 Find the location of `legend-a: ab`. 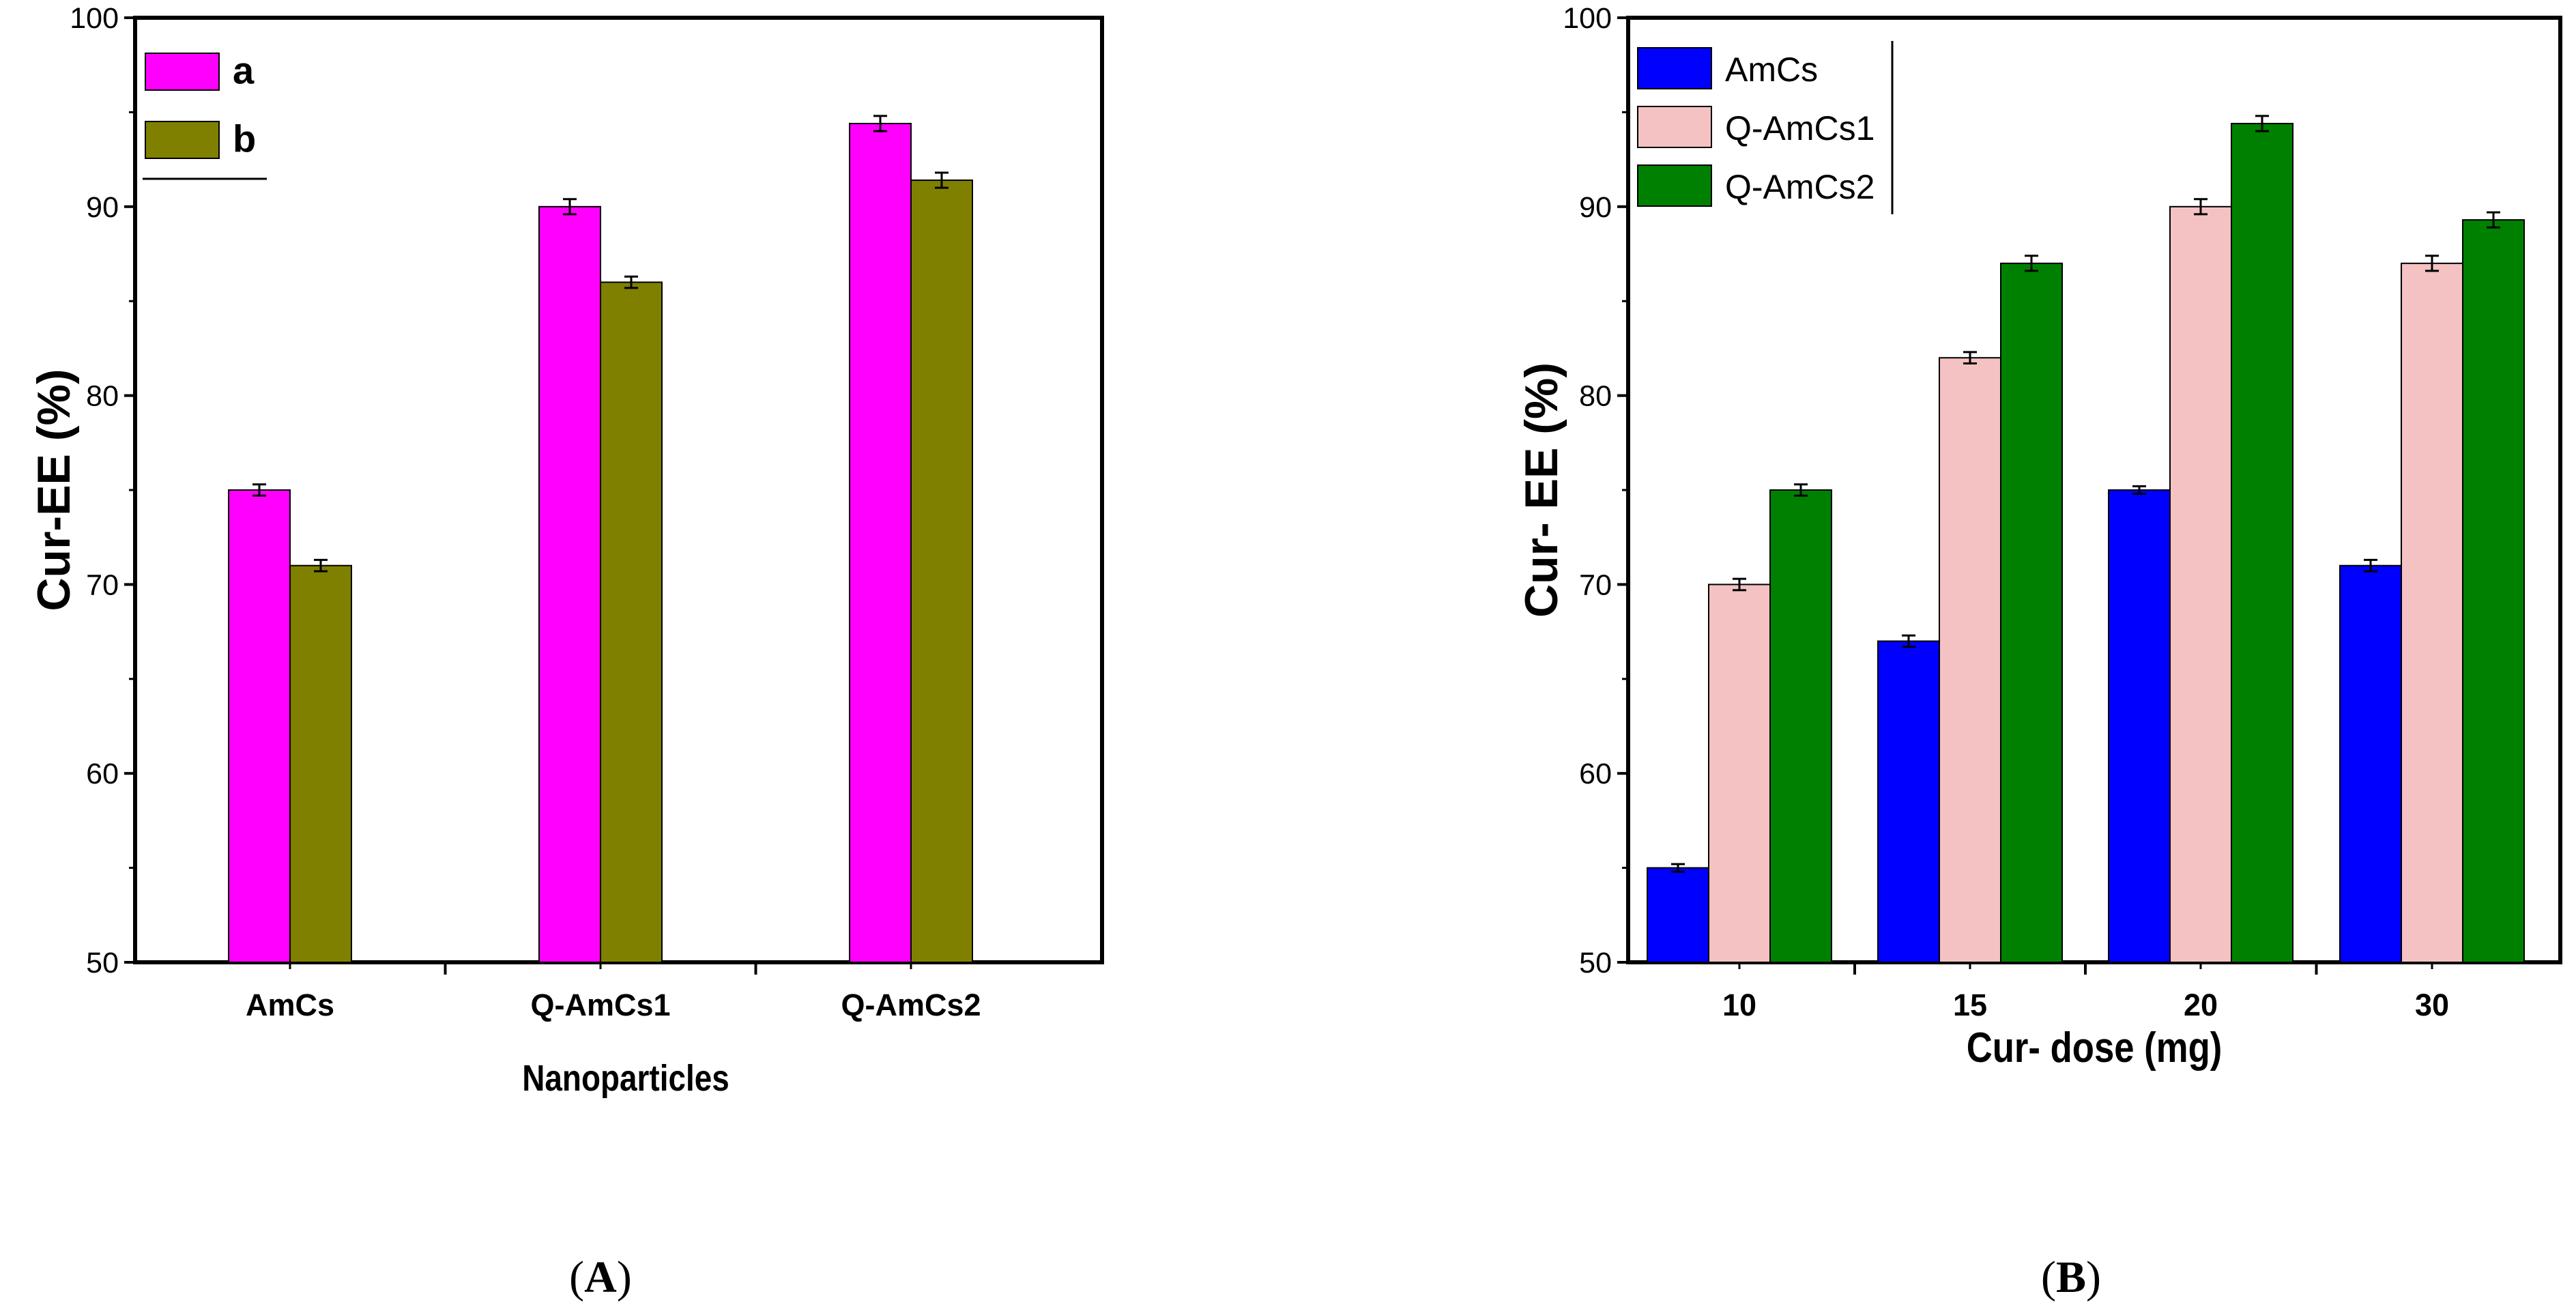

legend-a: ab is located at coordinates (205, 114).